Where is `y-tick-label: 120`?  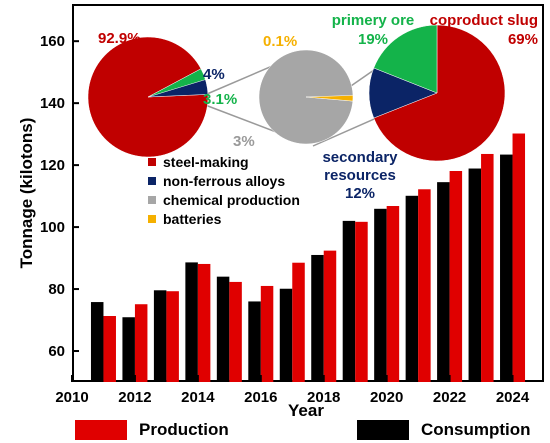 y-tick-label: 120 is located at coordinates (52, 165).